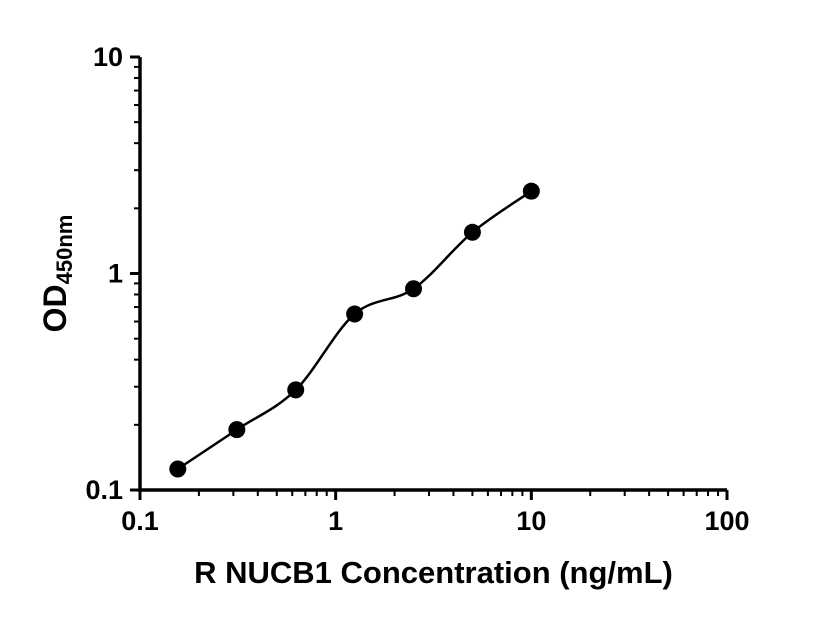  Describe the element at coordinates (115, 274) in the screenshot. I see `y-tick-label: 1` at that location.